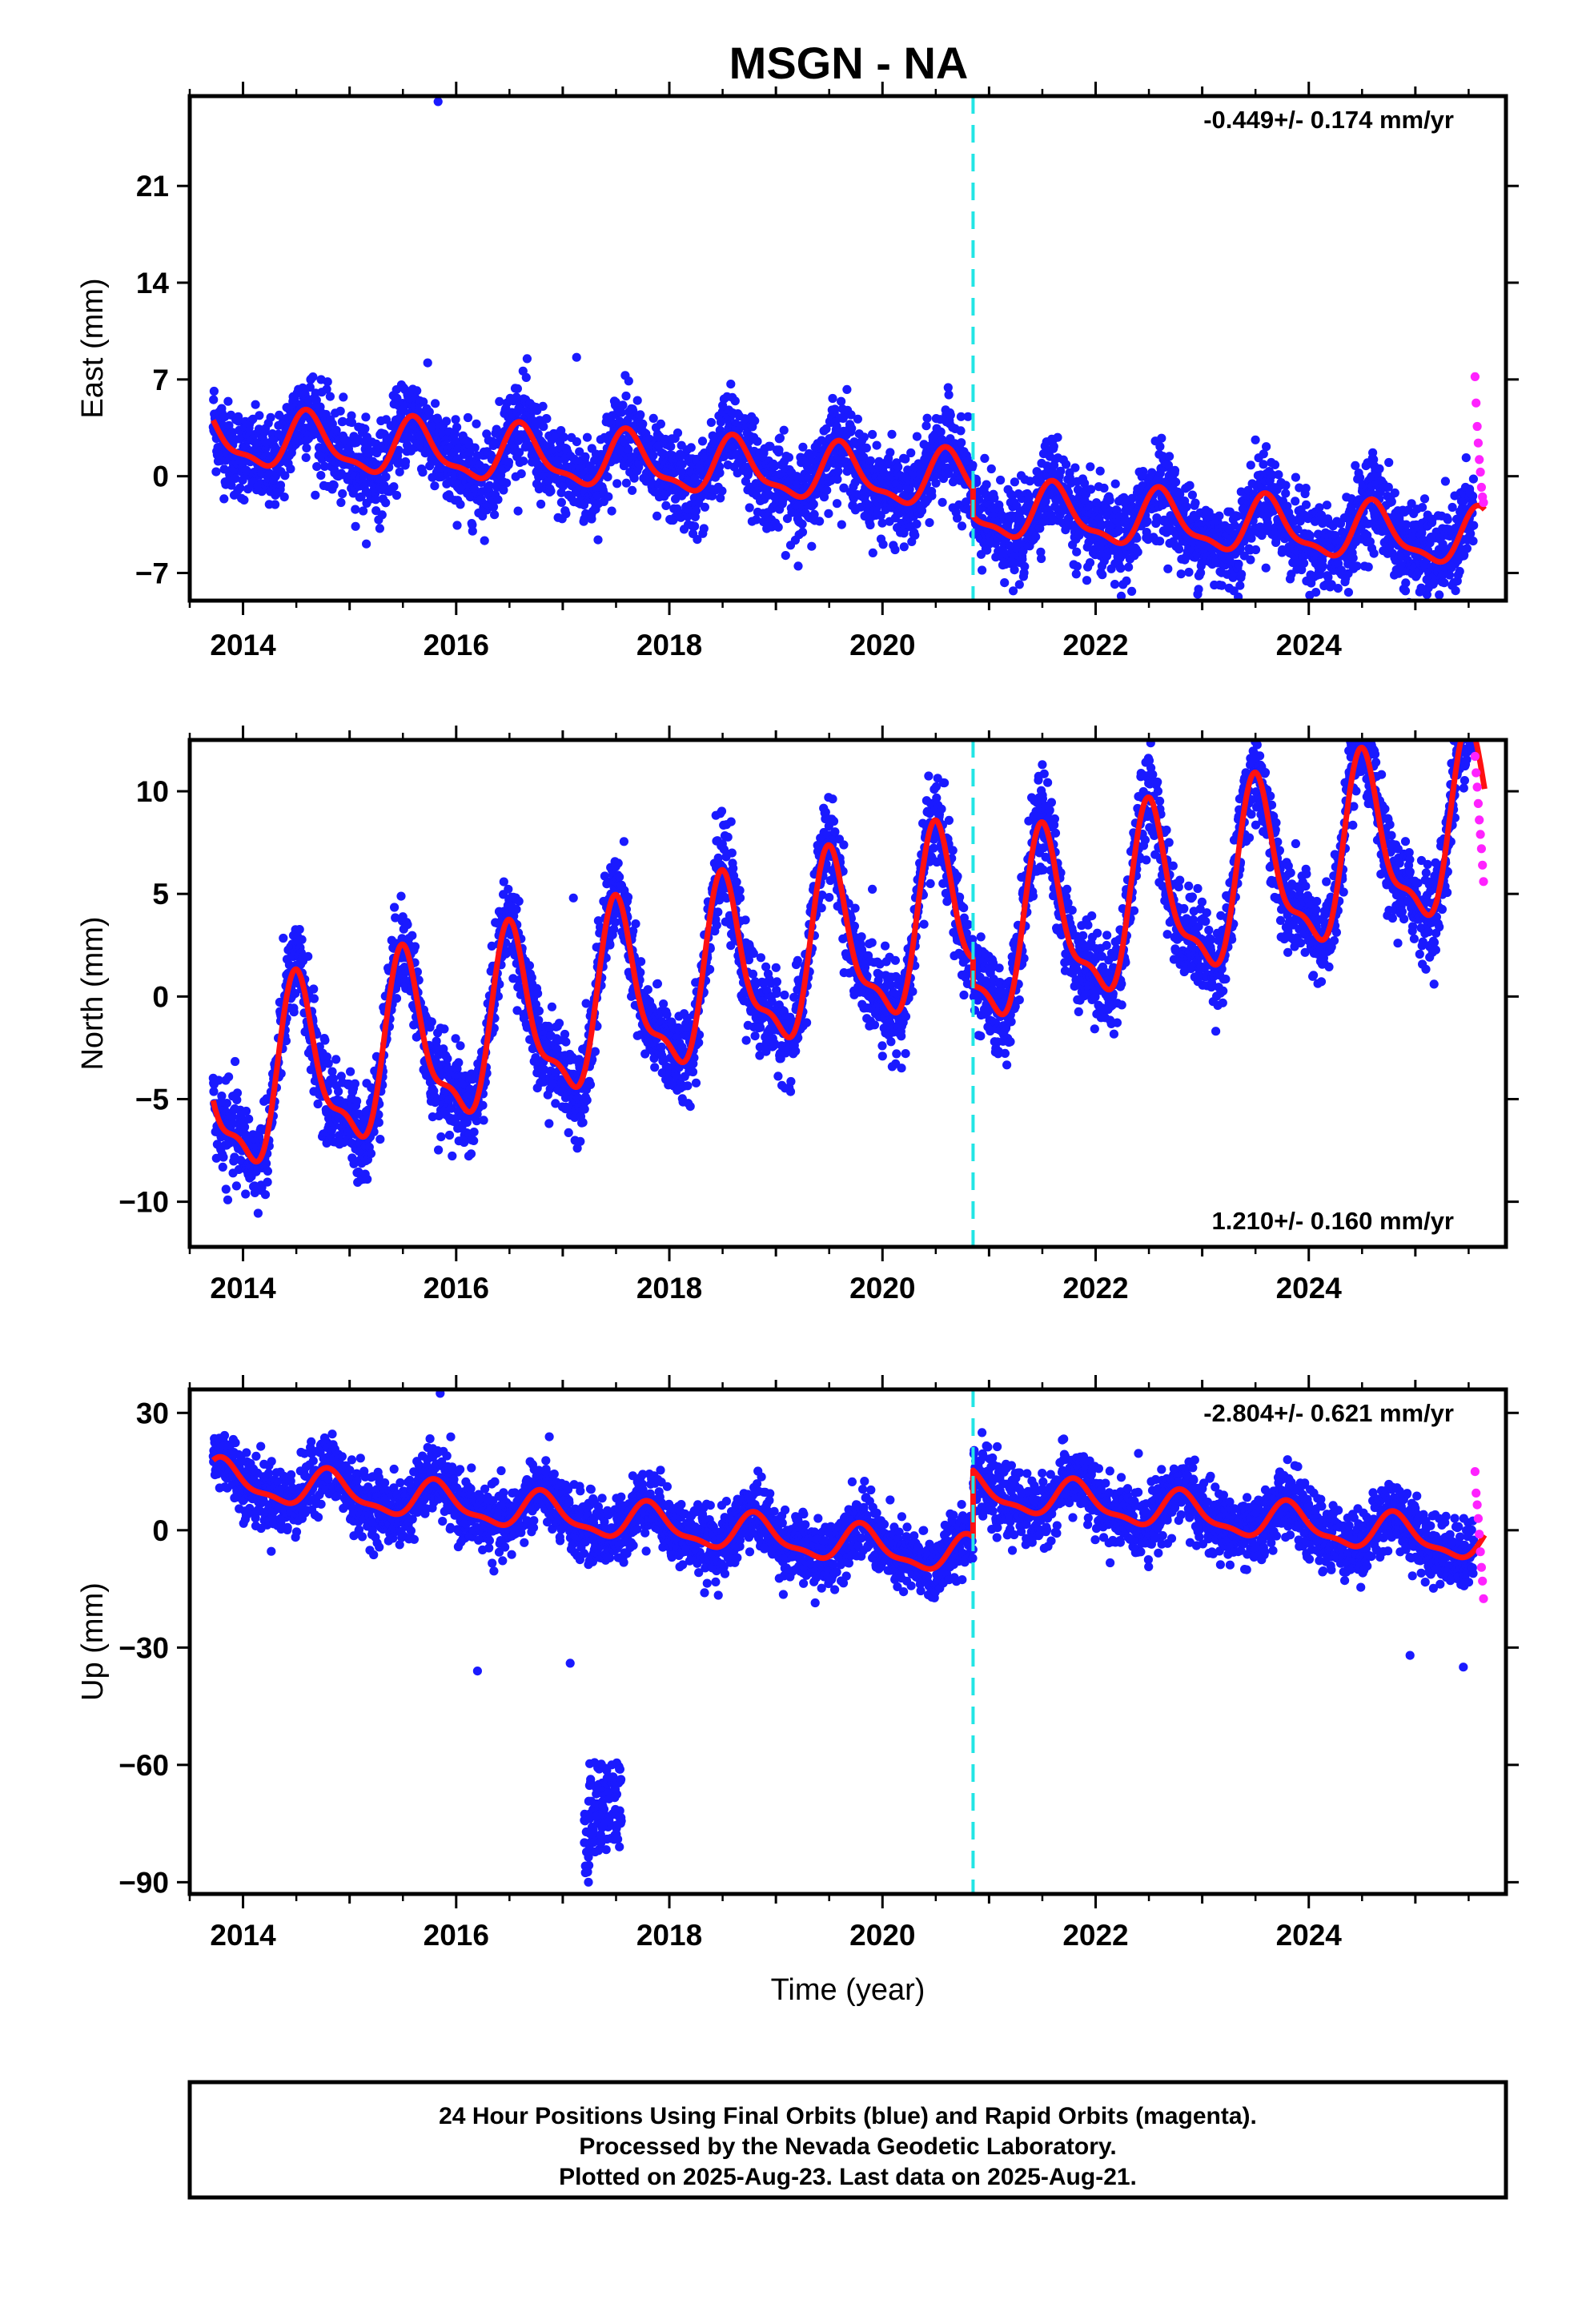  What do you see at coordinates (153, 283) in the screenshot?
I see `east-ytick-label: 14` at bounding box center [153, 283].